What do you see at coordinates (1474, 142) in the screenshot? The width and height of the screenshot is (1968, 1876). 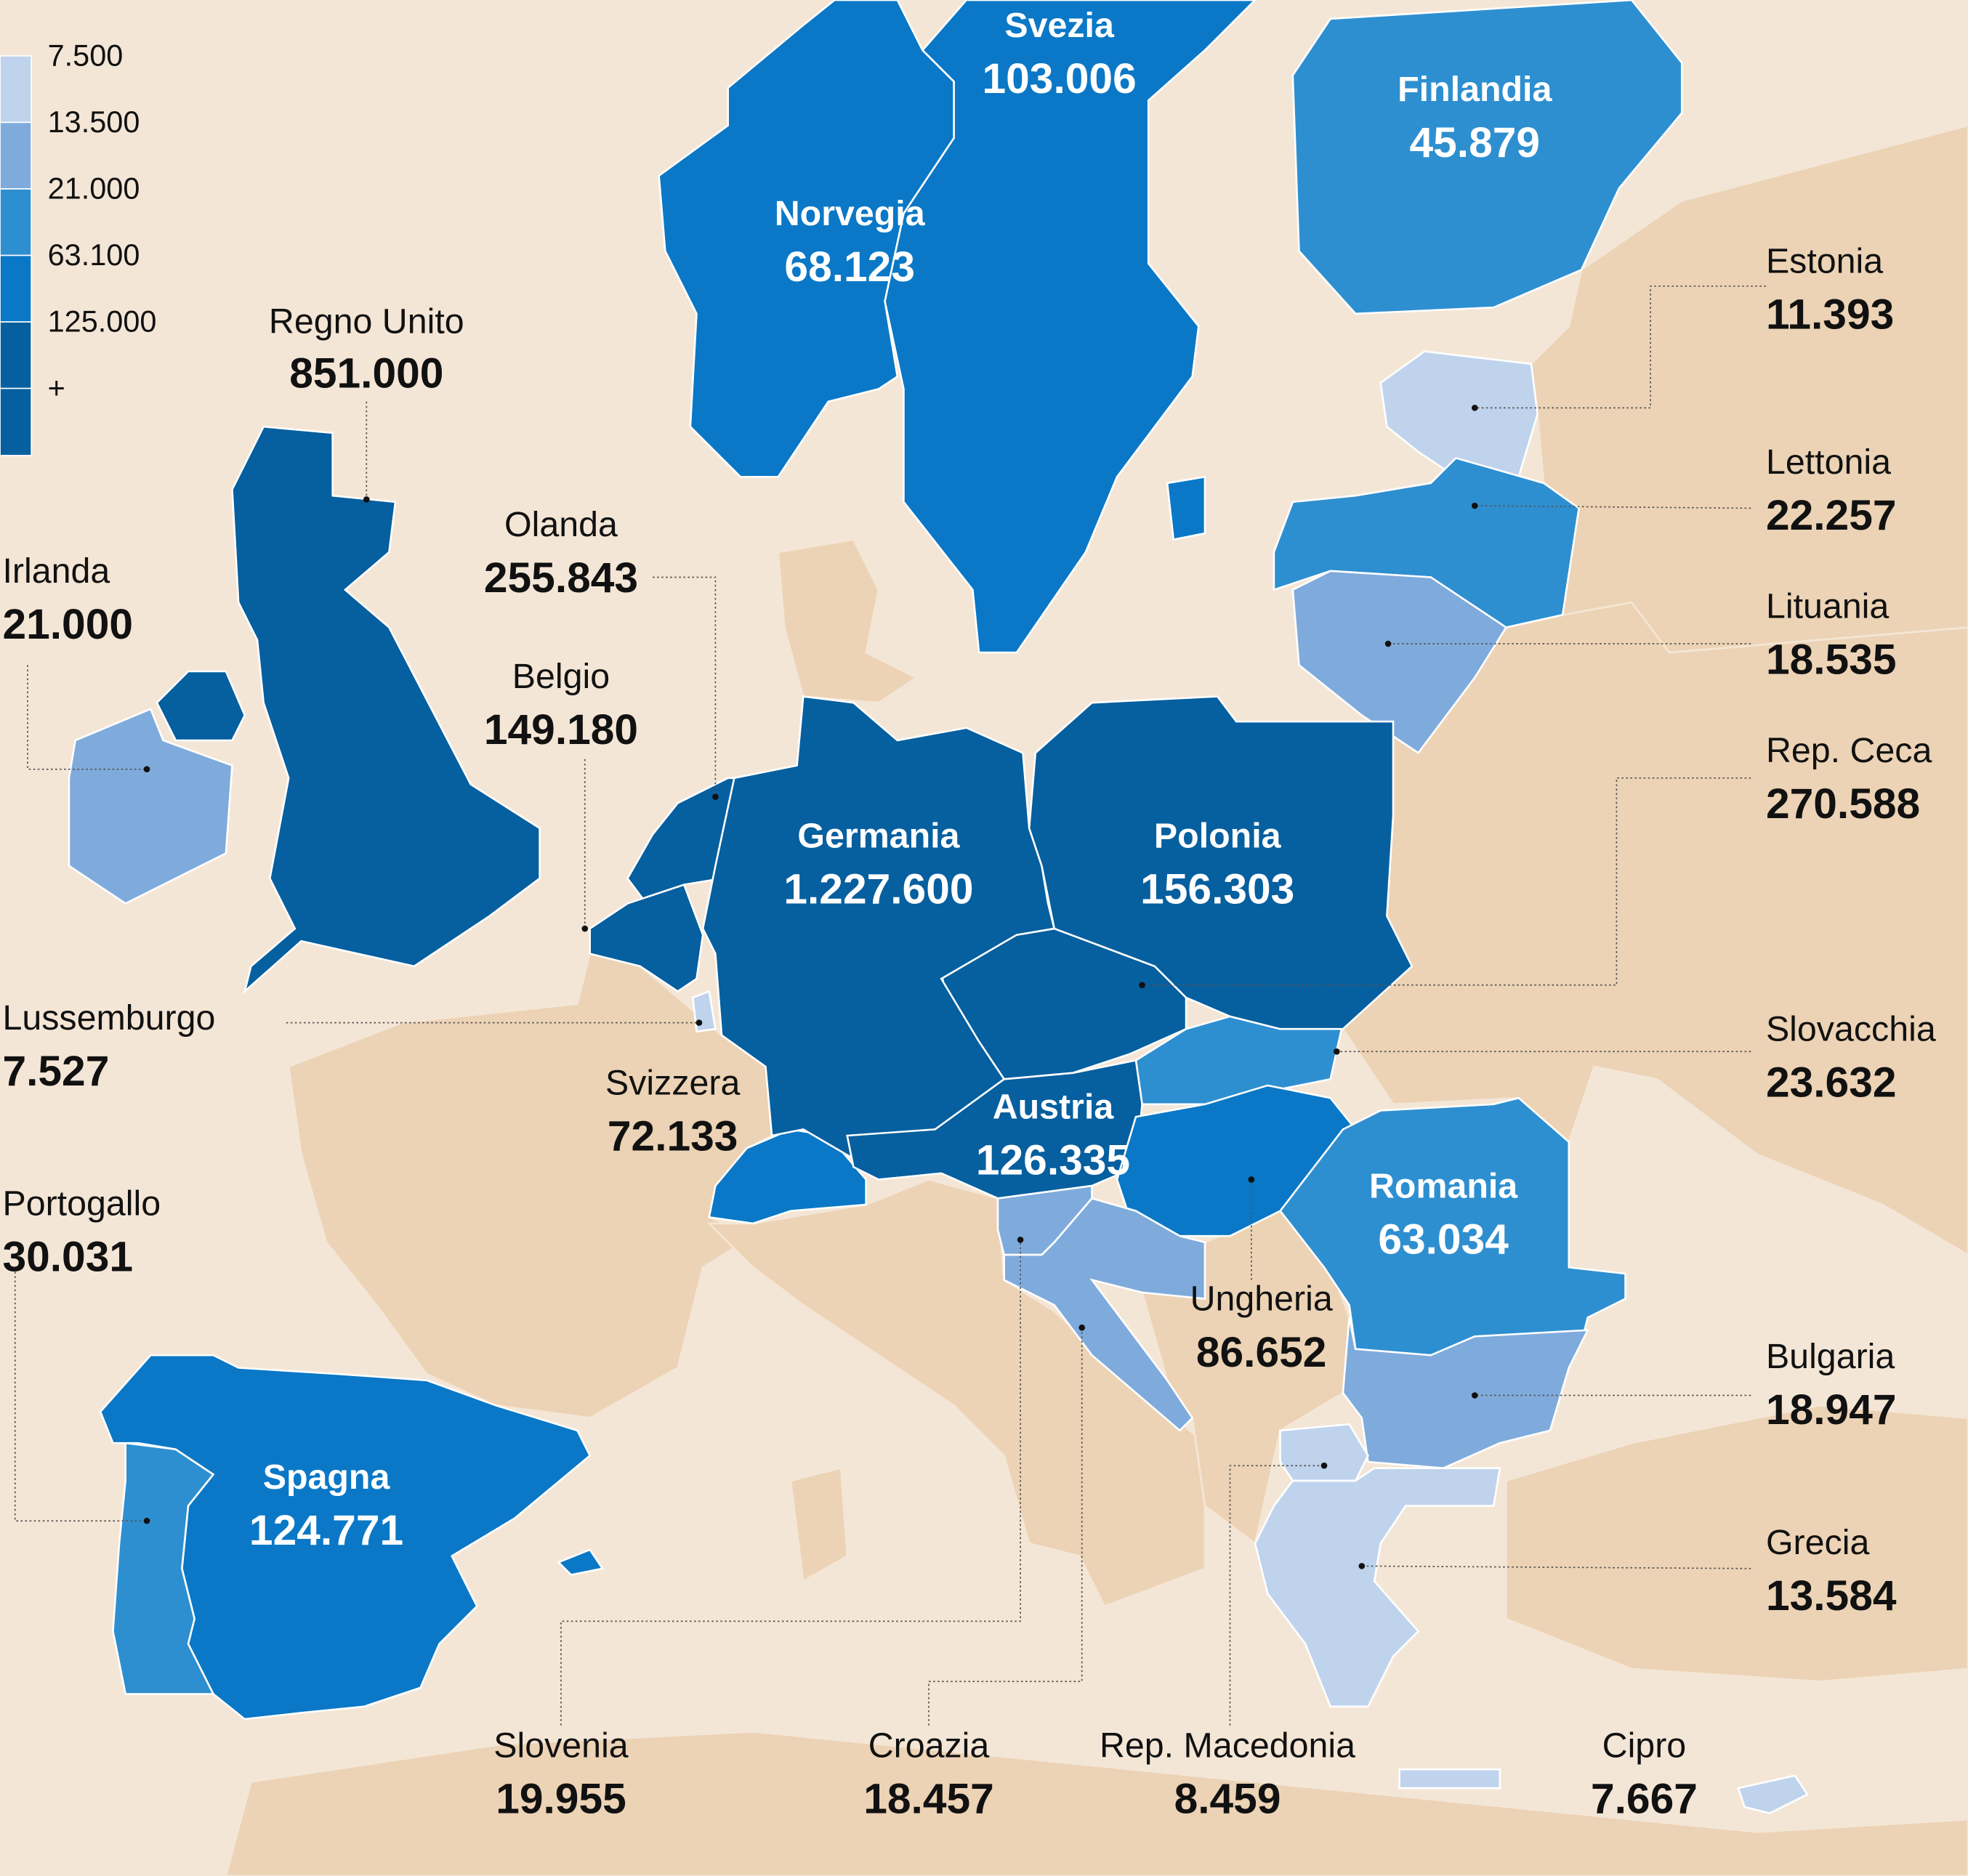 I see `country-value: 45.879` at bounding box center [1474, 142].